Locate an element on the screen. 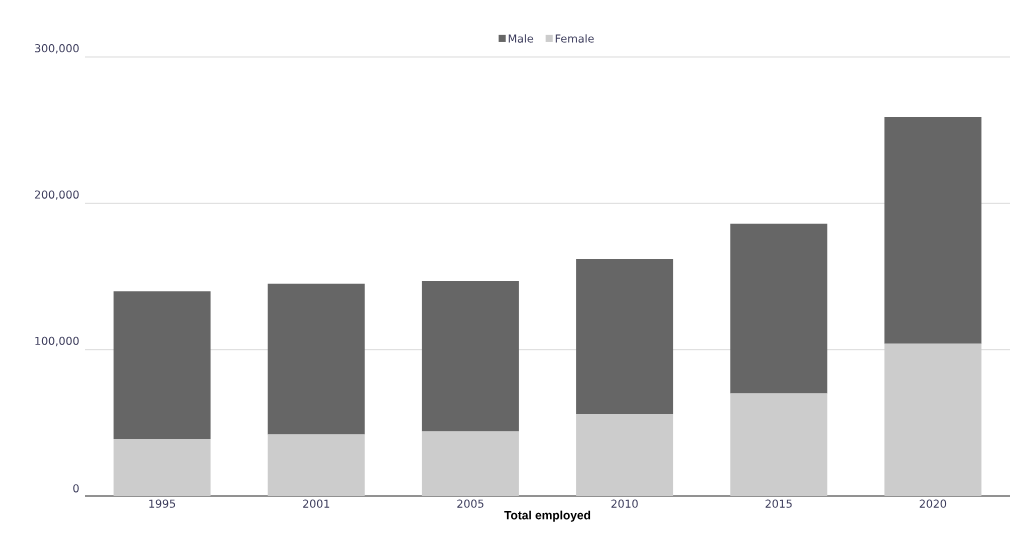 This screenshot has width=1010, height=550. x-axis-title: Total employed is located at coordinates (547, 516).